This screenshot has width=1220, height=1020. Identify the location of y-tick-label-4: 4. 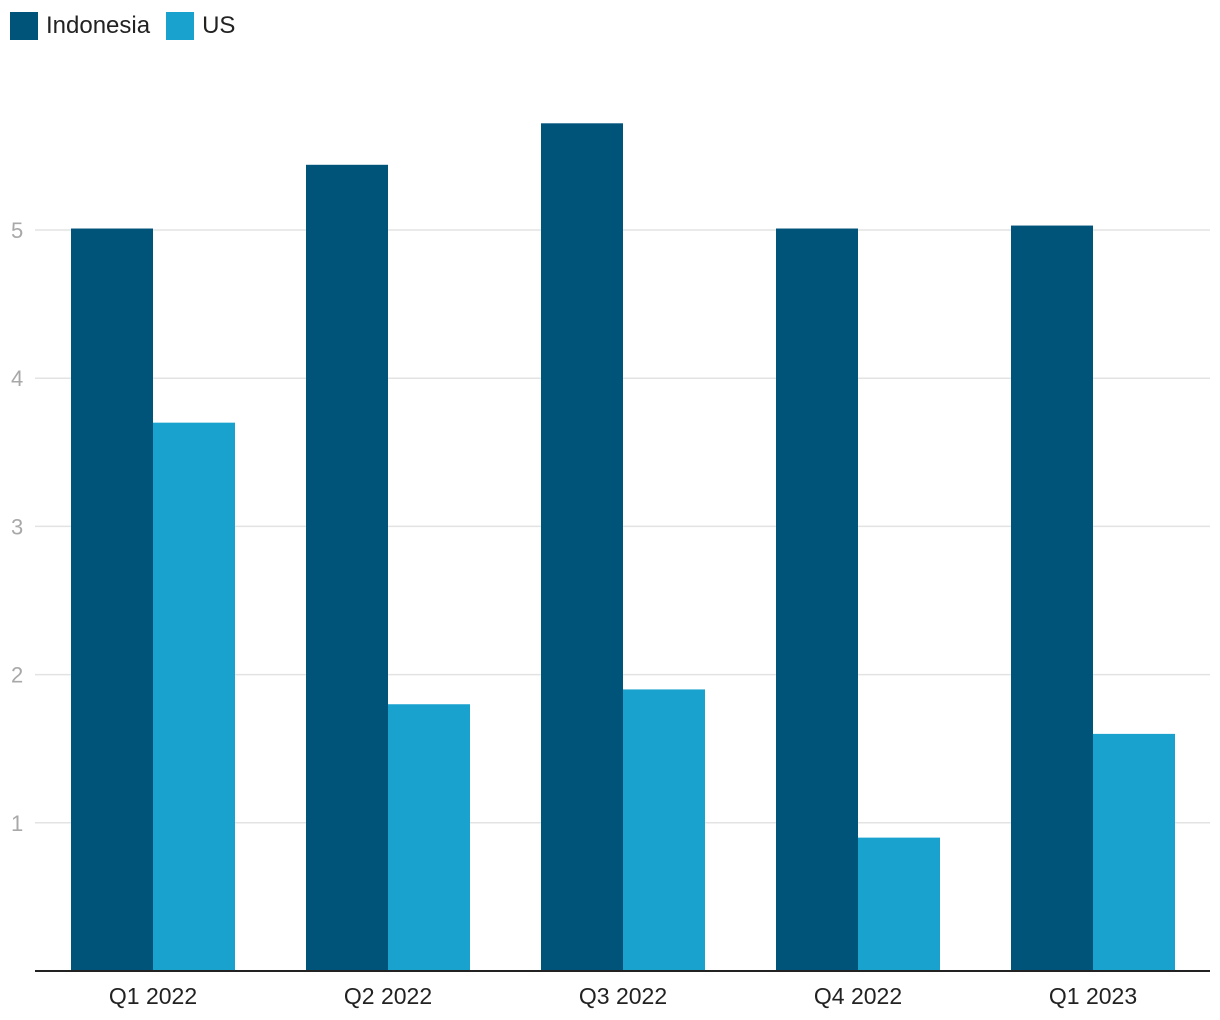
(17, 378).